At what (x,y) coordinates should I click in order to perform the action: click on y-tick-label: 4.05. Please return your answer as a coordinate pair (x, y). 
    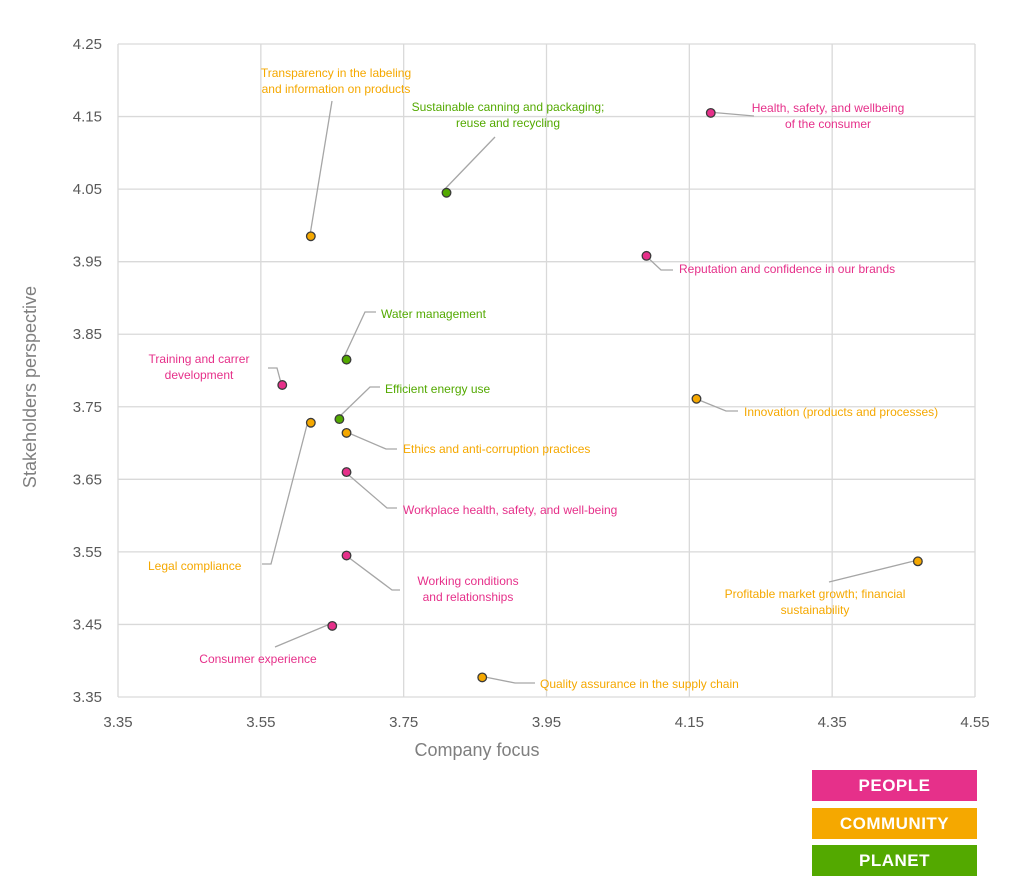
    Looking at the image, I should click on (87, 189).